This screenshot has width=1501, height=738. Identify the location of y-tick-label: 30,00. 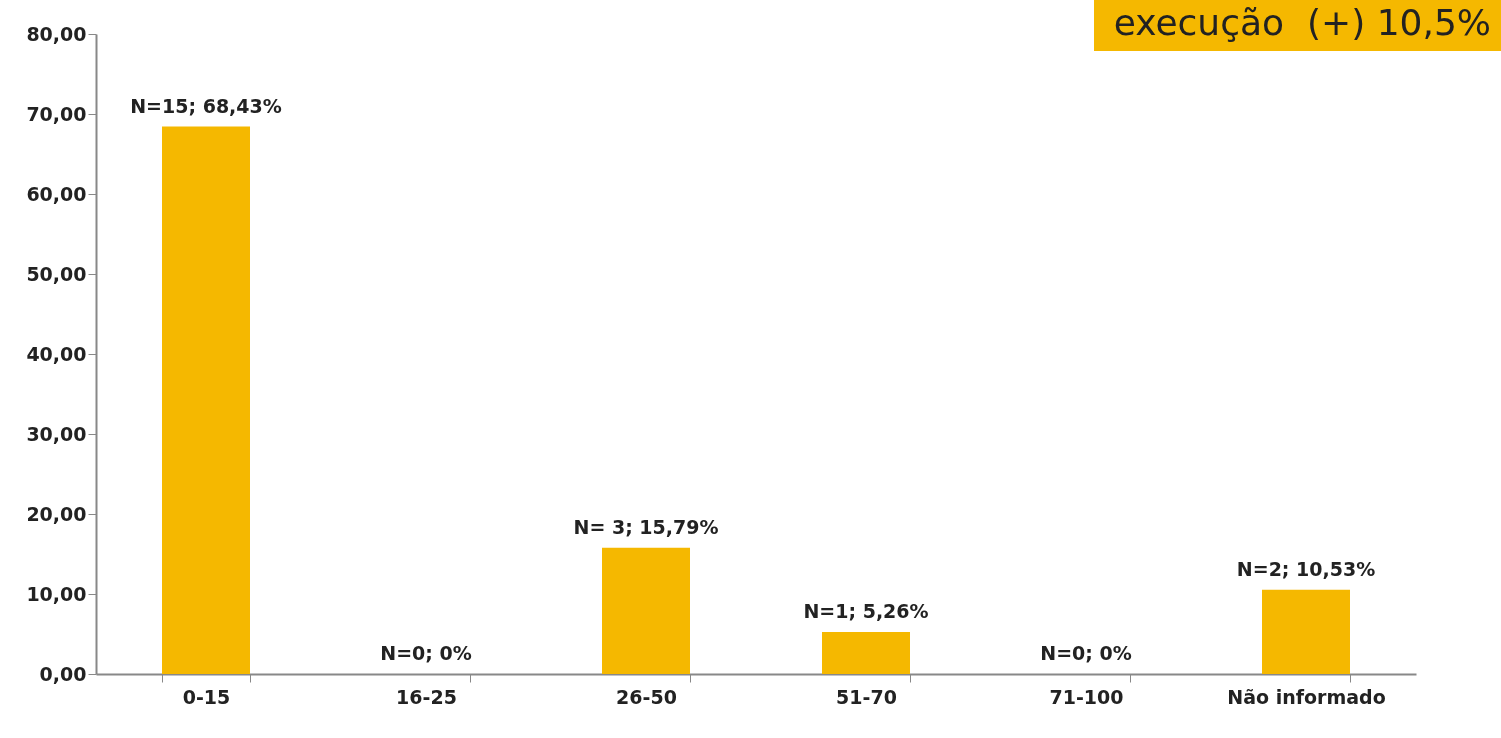
(56, 433).